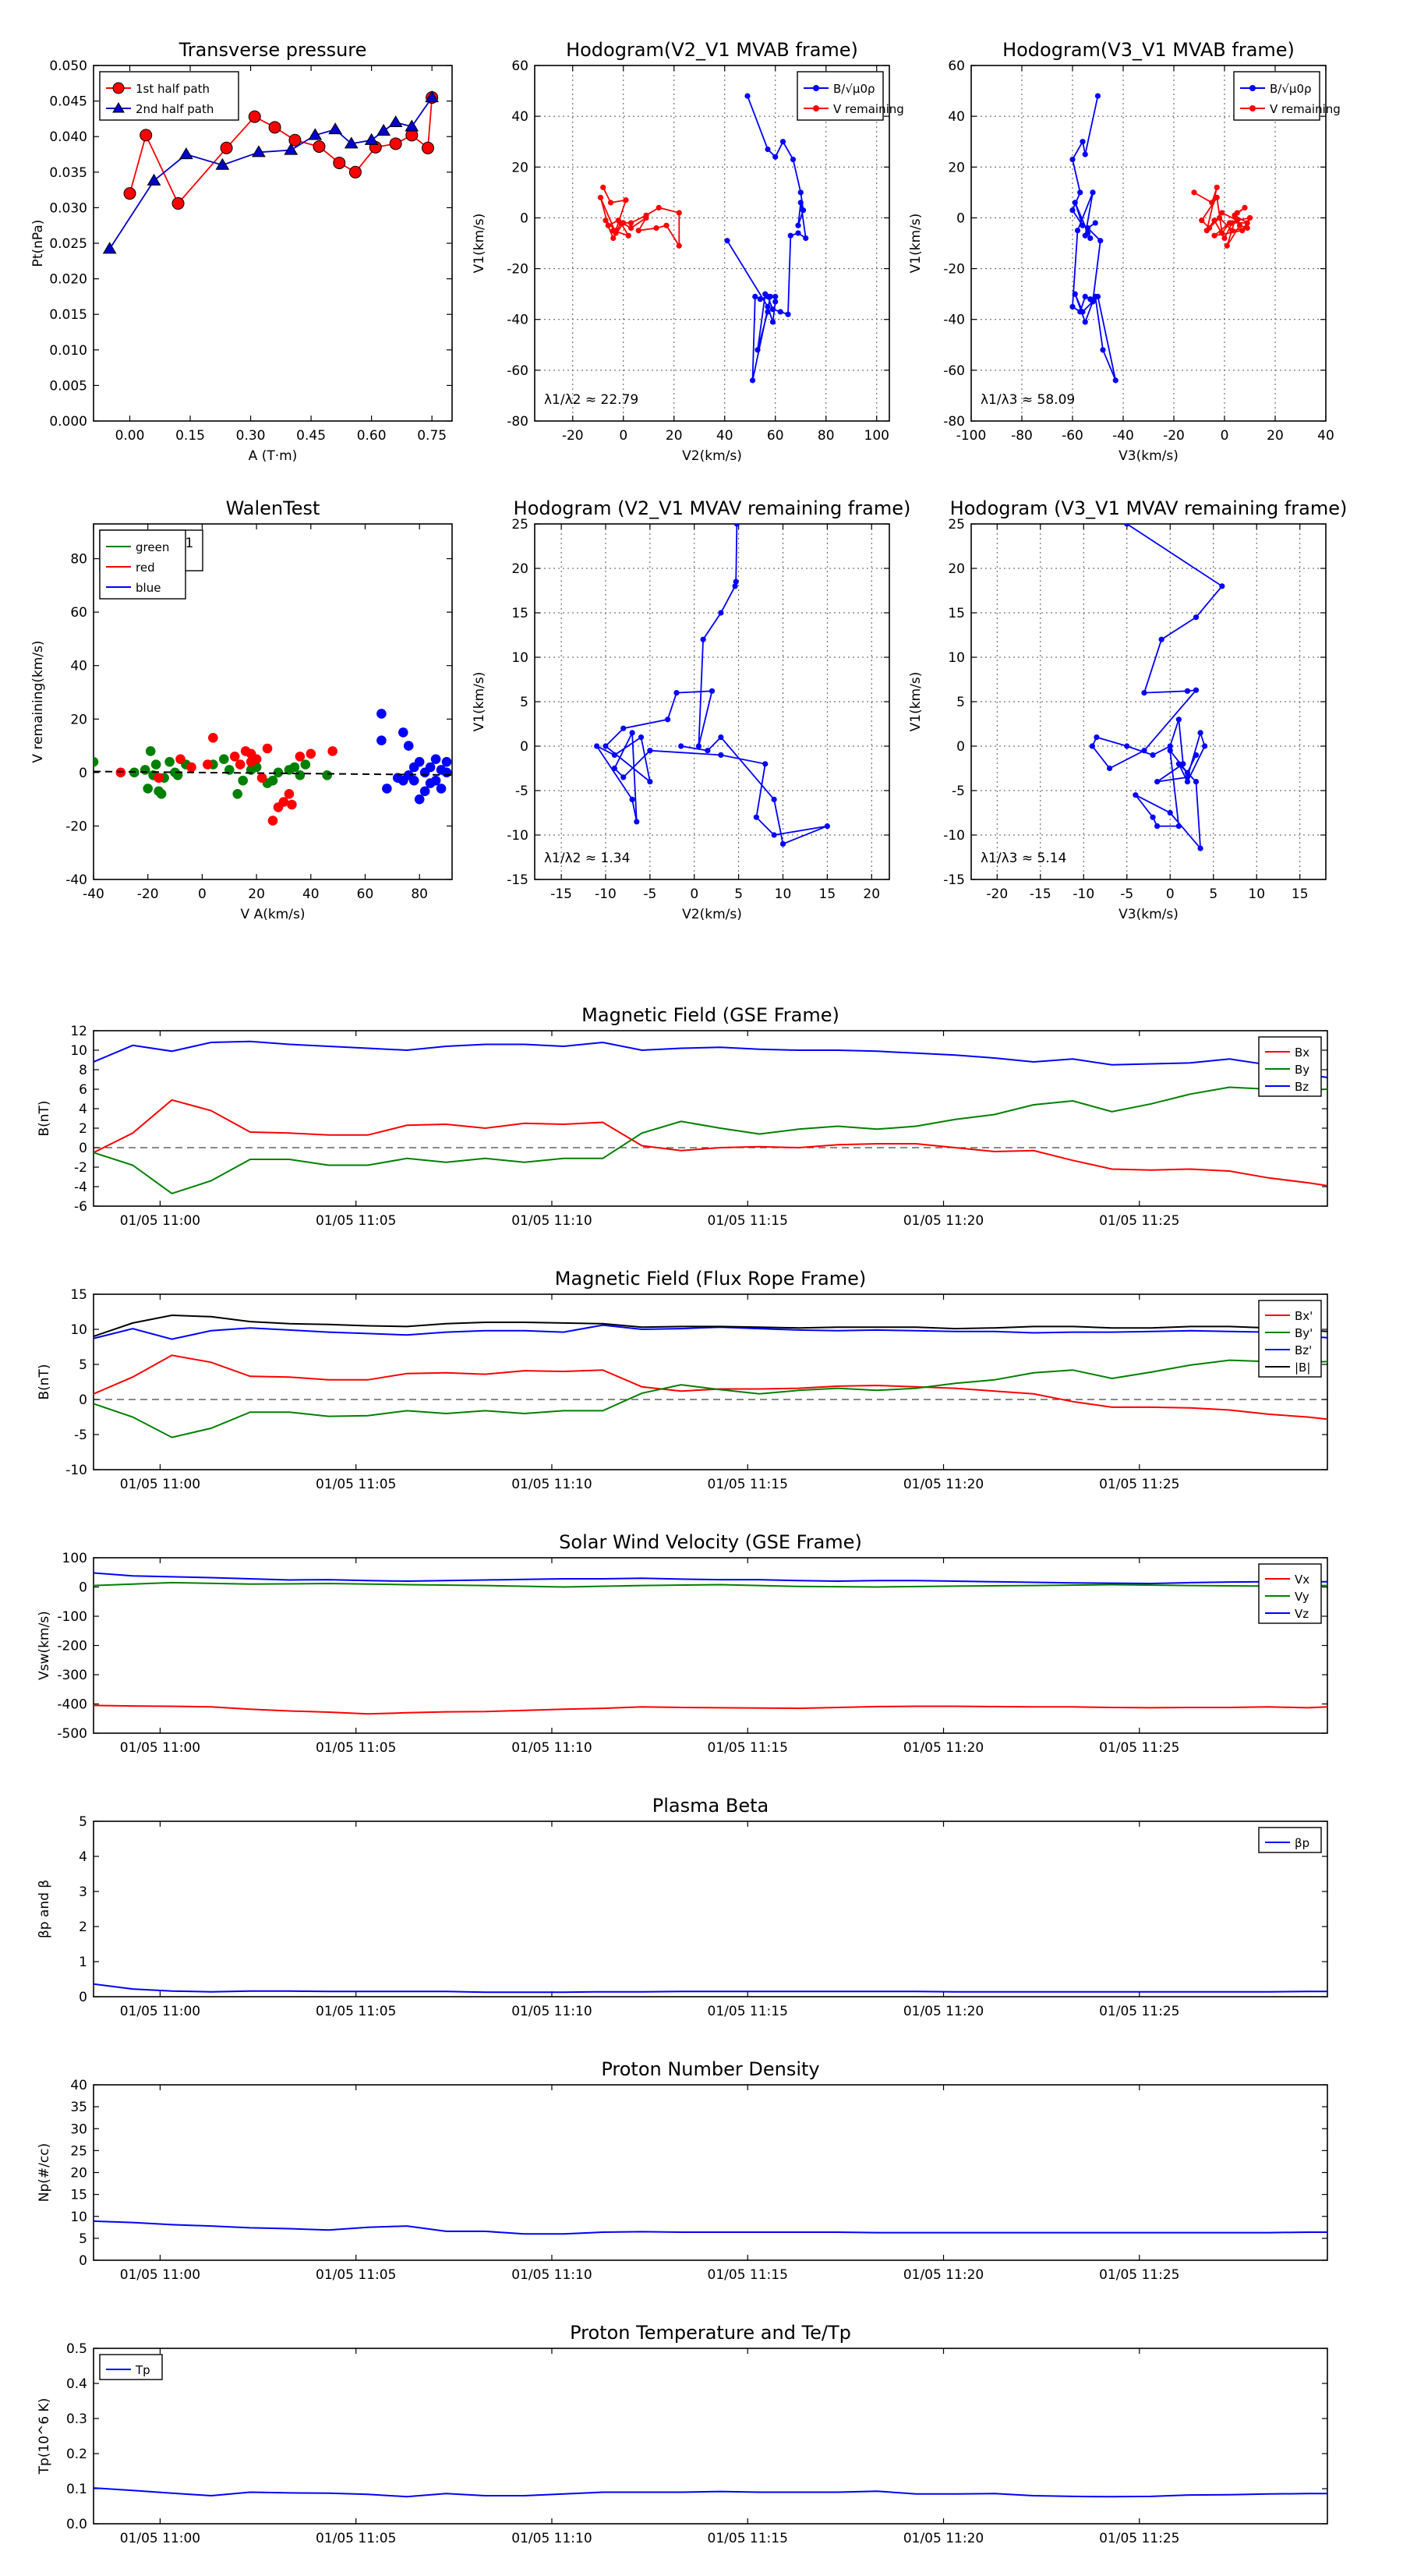  I want to click on x-tick-label: 0, so click(1170, 894).